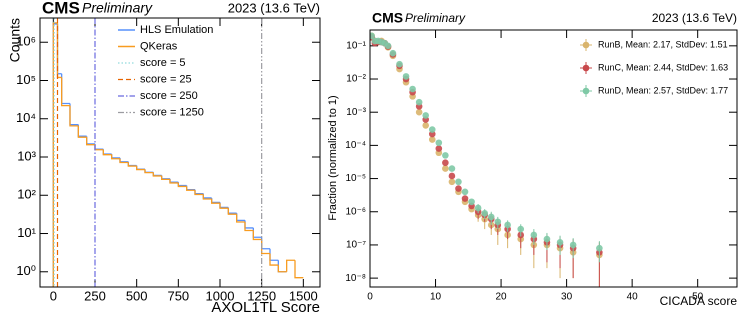 The width and height of the screenshot is (743, 320). What do you see at coordinates (117, 8) in the screenshot?
I see `status-label: Preliminary` at bounding box center [117, 8].